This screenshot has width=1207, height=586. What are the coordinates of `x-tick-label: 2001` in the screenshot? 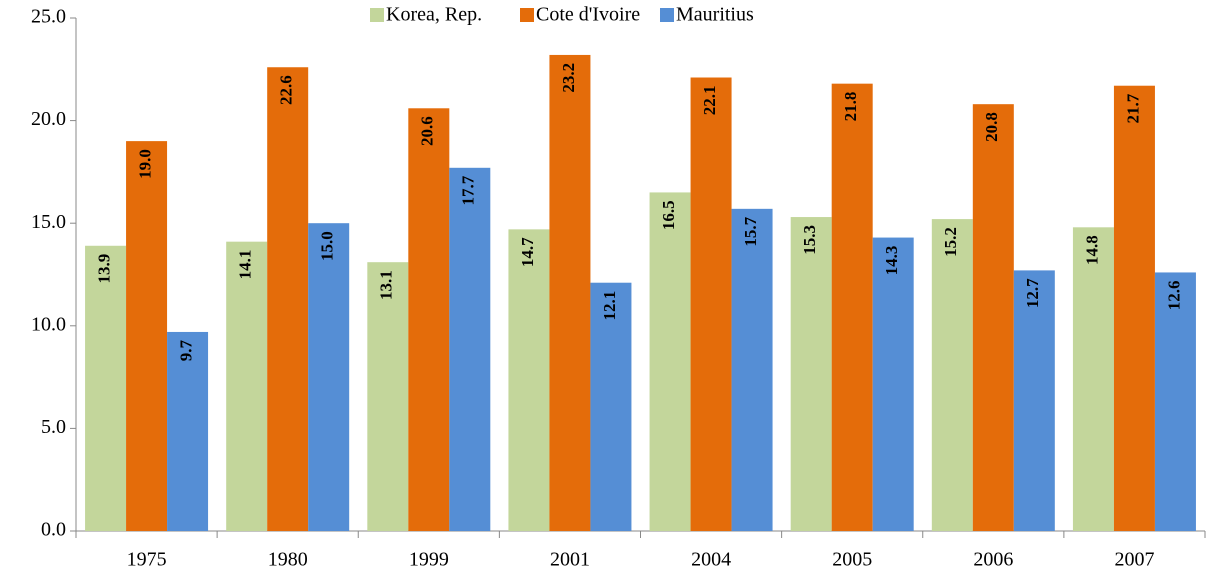 It's located at (570, 560).